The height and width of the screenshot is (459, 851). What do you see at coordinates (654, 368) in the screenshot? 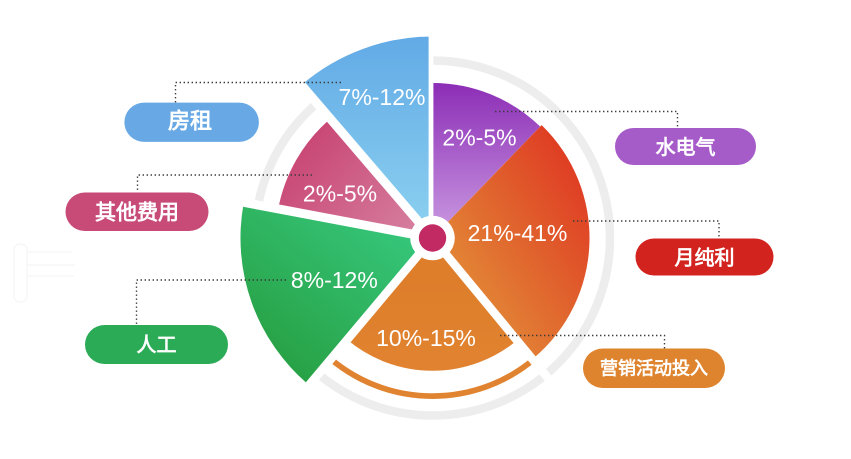
I see `svg-text: 营销活动投入` at bounding box center [654, 368].